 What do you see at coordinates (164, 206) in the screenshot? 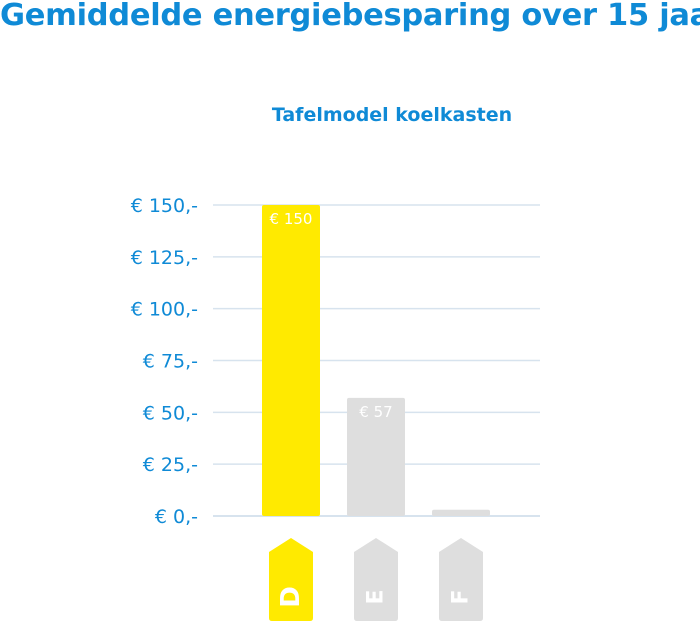
I see `y-tick-label: € 150,-` at bounding box center [164, 206].